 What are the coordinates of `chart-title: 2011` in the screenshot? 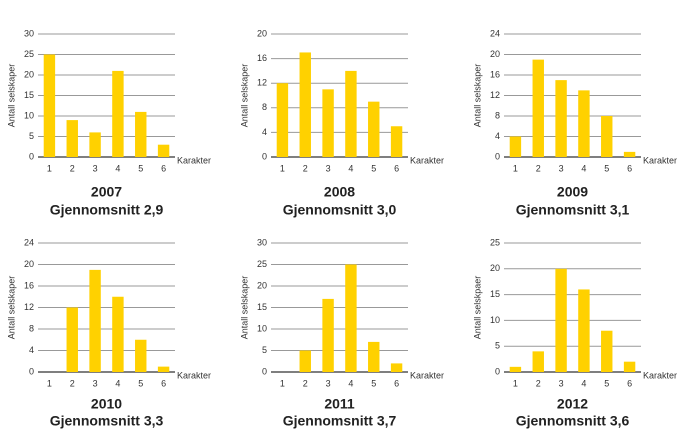 It's located at (339, 404).